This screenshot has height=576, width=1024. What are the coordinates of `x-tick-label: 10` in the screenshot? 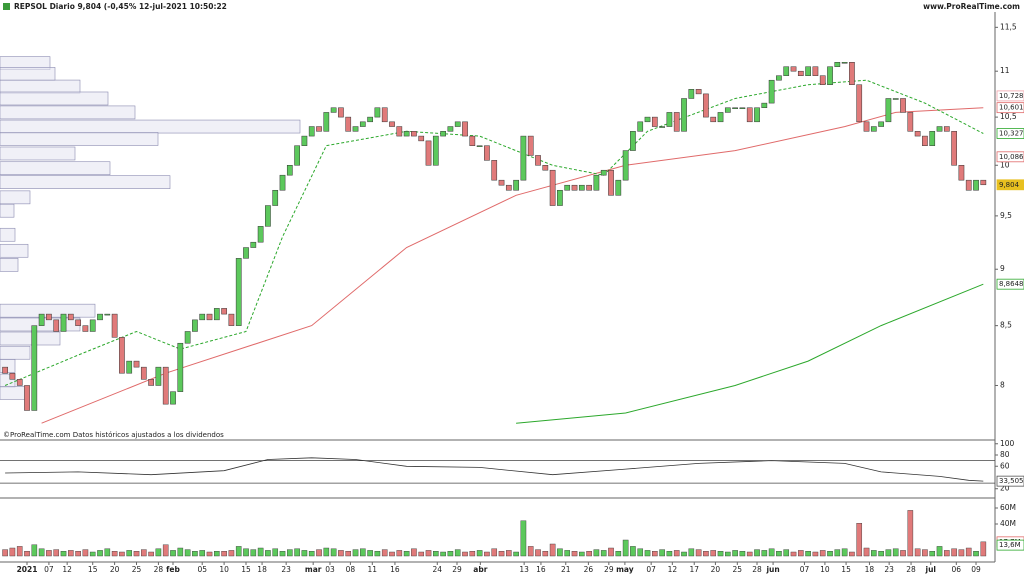 It's located at (825, 569).